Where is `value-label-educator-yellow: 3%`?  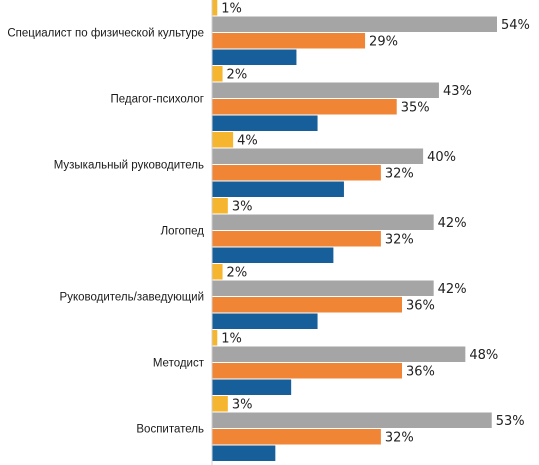 value-label-educator-yellow: 3% is located at coordinates (242, 404).